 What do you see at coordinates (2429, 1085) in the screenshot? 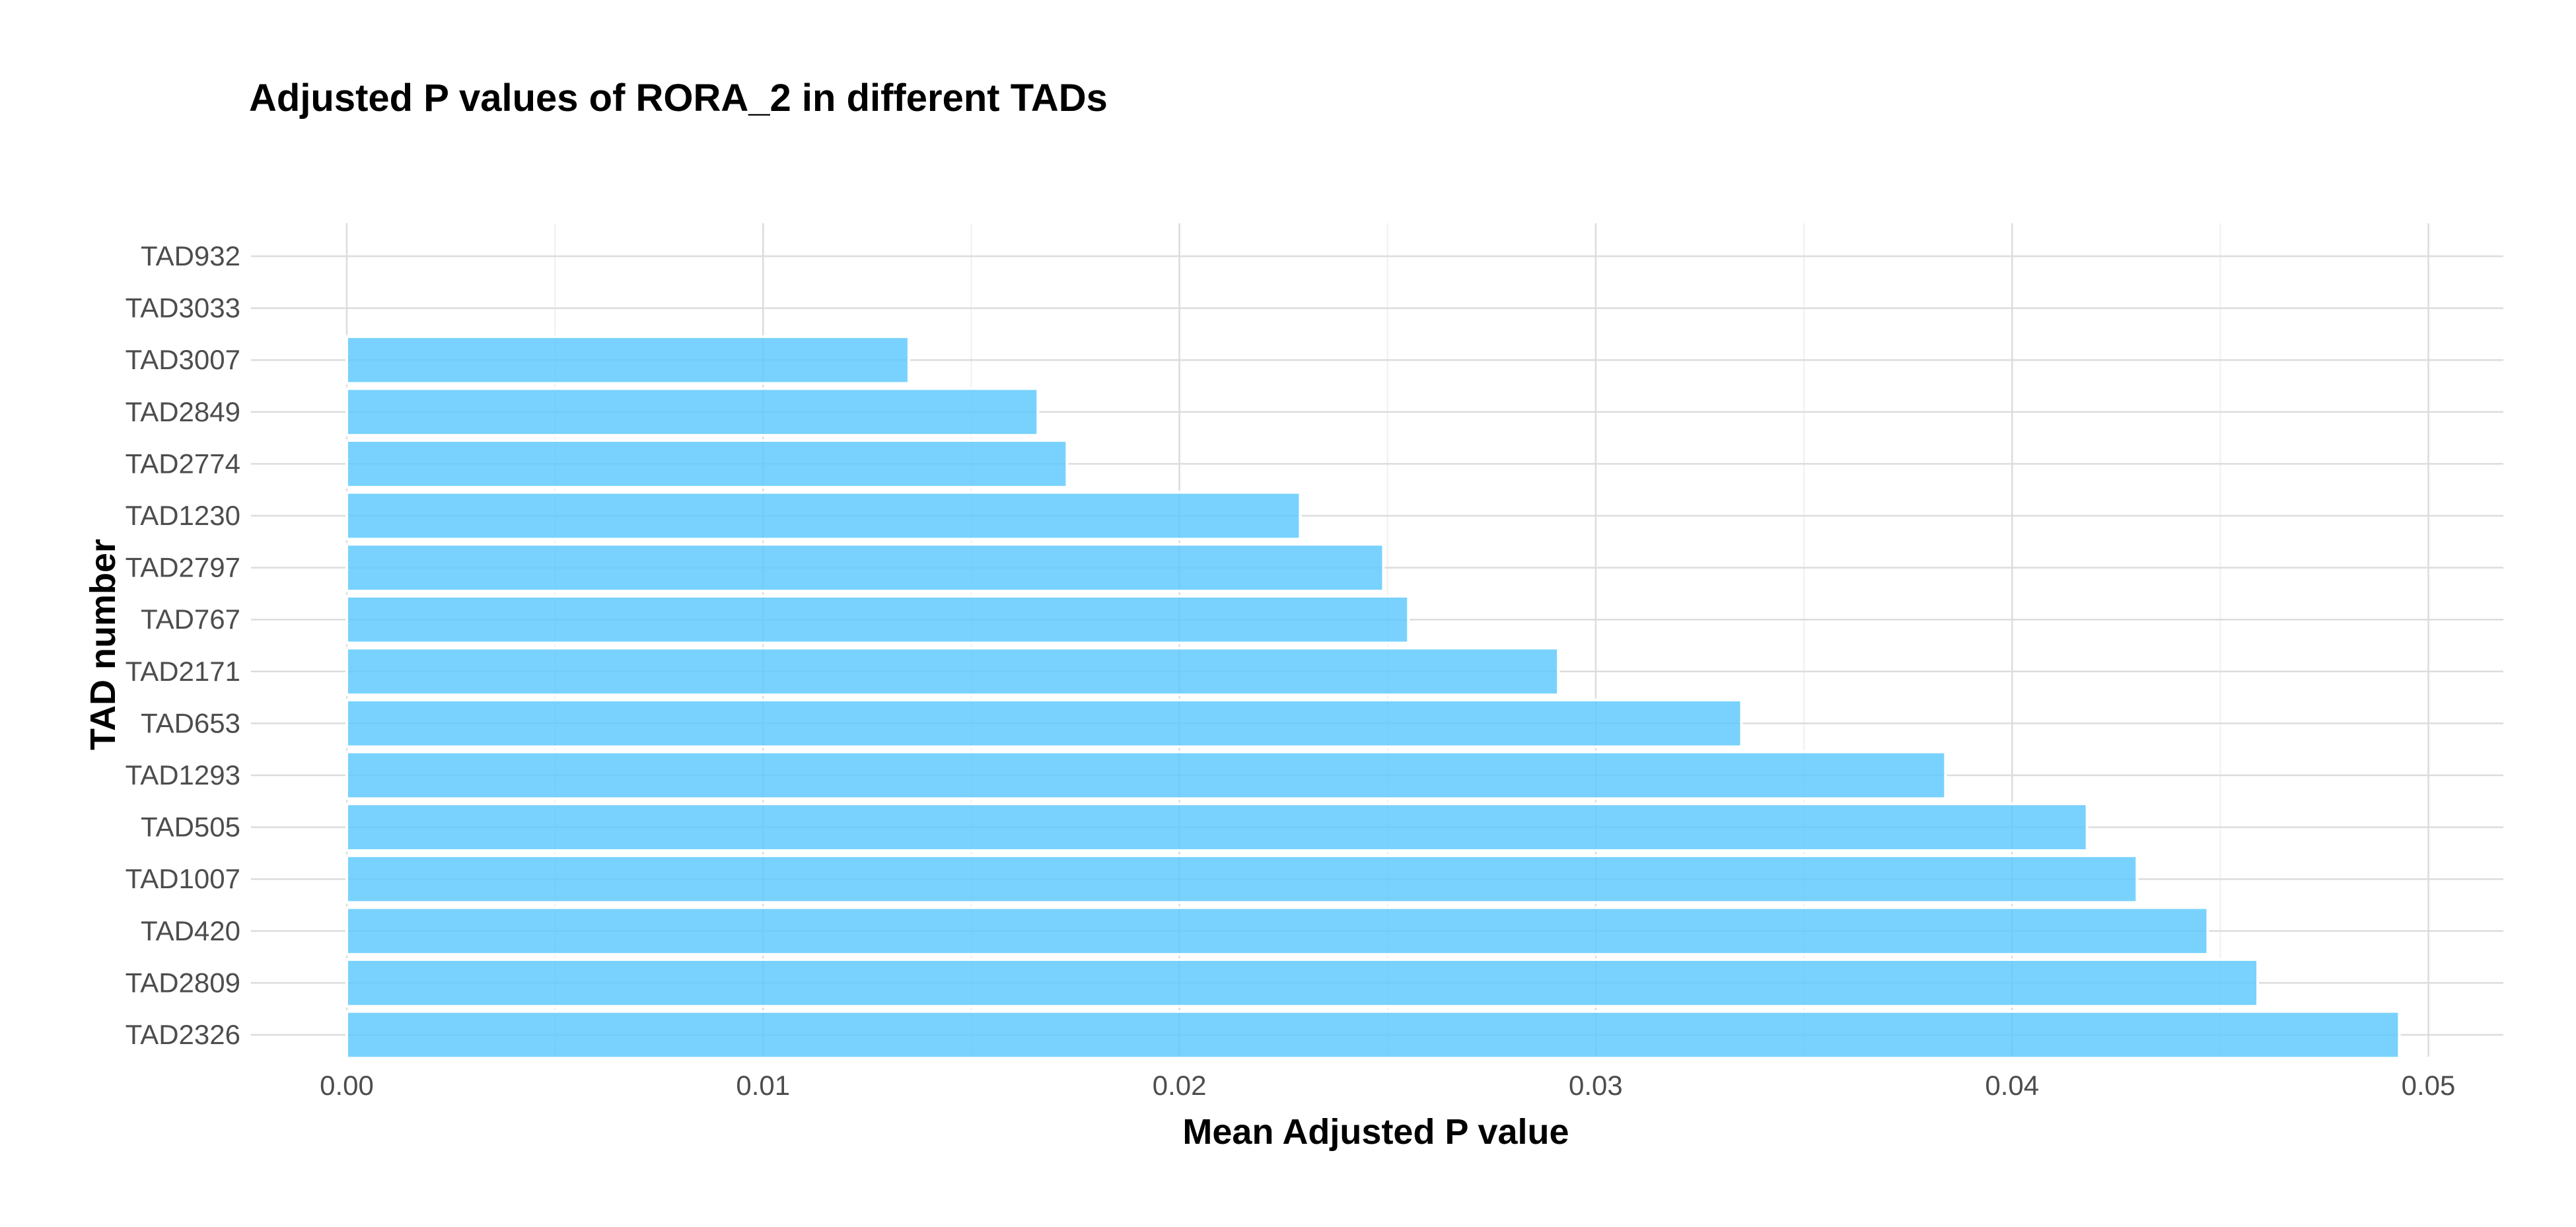
I see `x-tick-label: 0.05` at bounding box center [2429, 1085].